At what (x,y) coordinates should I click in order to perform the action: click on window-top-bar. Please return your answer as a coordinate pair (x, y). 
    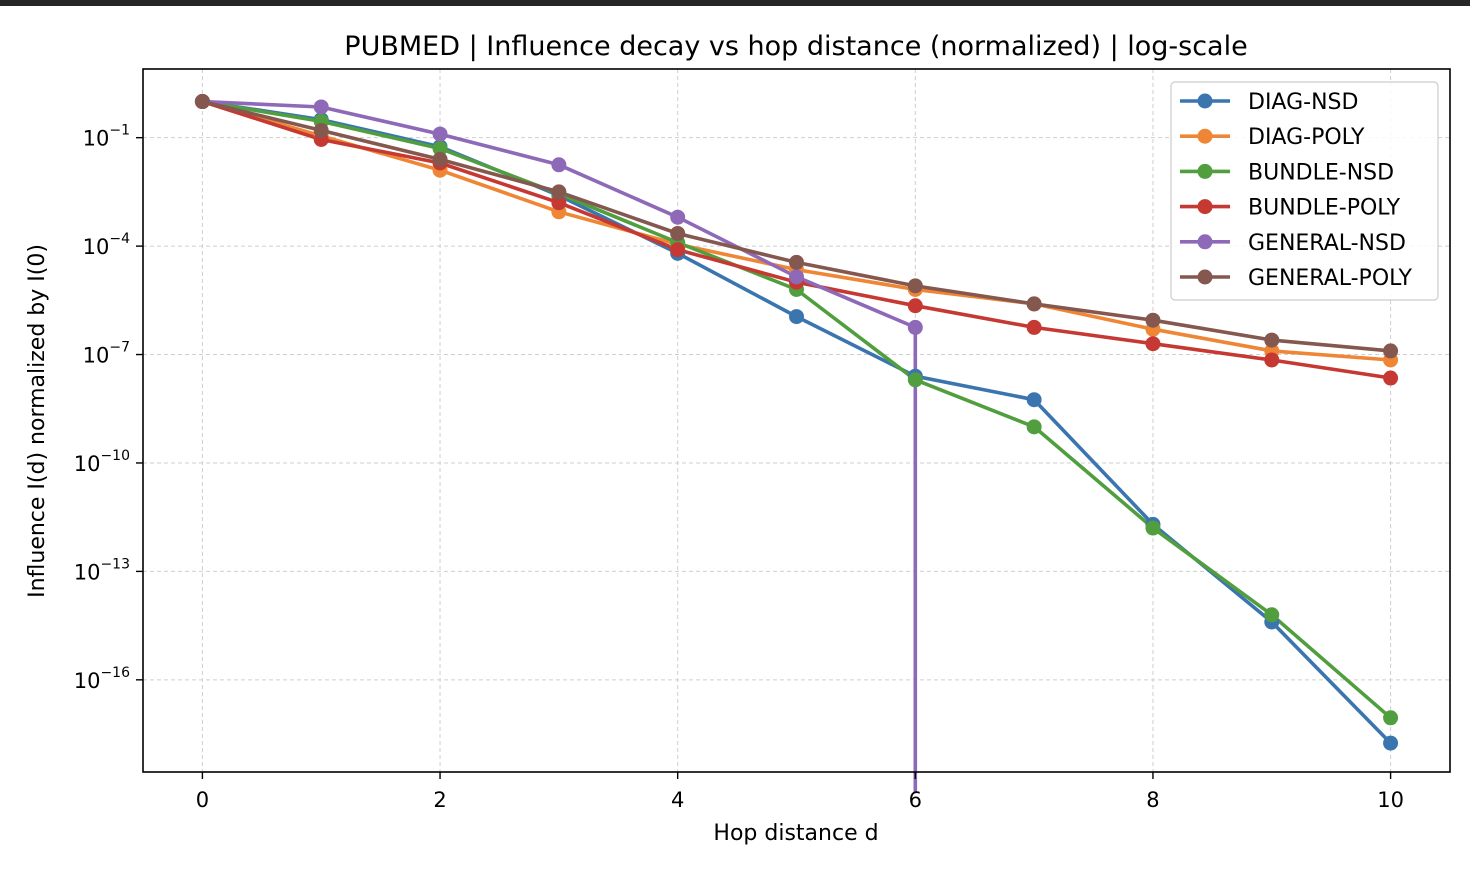
    Looking at the image, I should click on (735, 3).